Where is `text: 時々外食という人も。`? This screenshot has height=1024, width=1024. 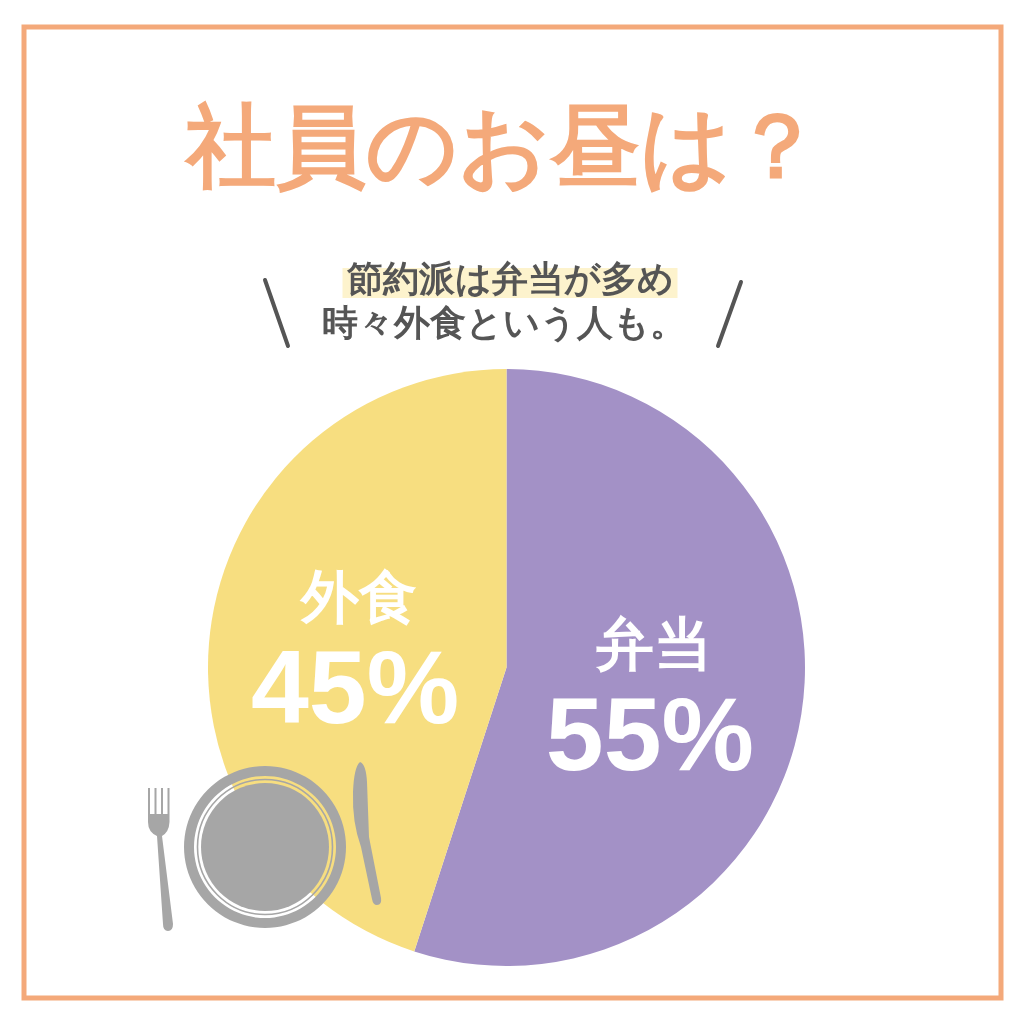
text: 時々外食という人も。 is located at coordinates (504, 323).